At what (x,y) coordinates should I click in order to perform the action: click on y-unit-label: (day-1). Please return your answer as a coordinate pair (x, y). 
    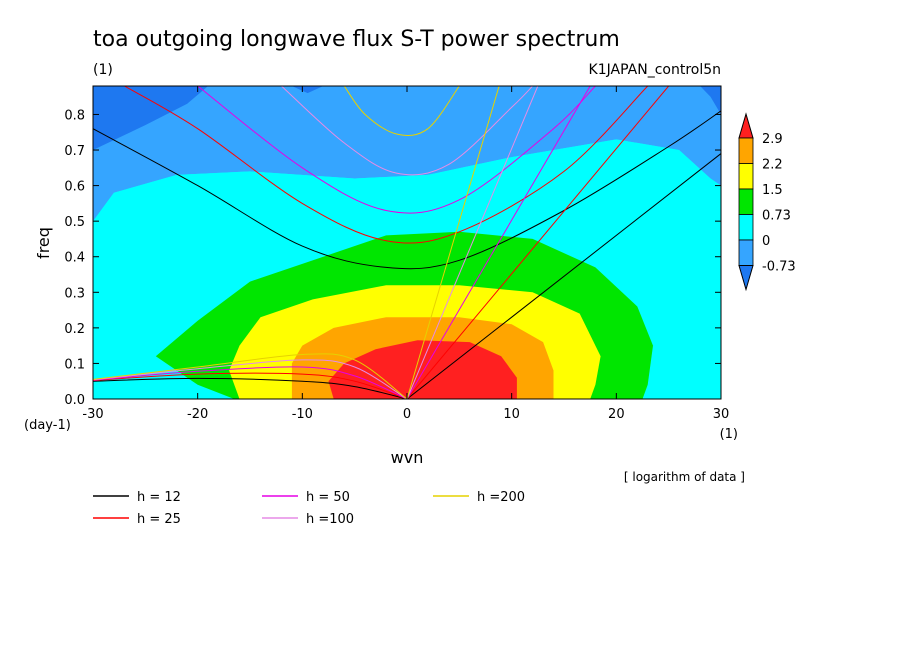
    Looking at the image, I should click on (47, 425).